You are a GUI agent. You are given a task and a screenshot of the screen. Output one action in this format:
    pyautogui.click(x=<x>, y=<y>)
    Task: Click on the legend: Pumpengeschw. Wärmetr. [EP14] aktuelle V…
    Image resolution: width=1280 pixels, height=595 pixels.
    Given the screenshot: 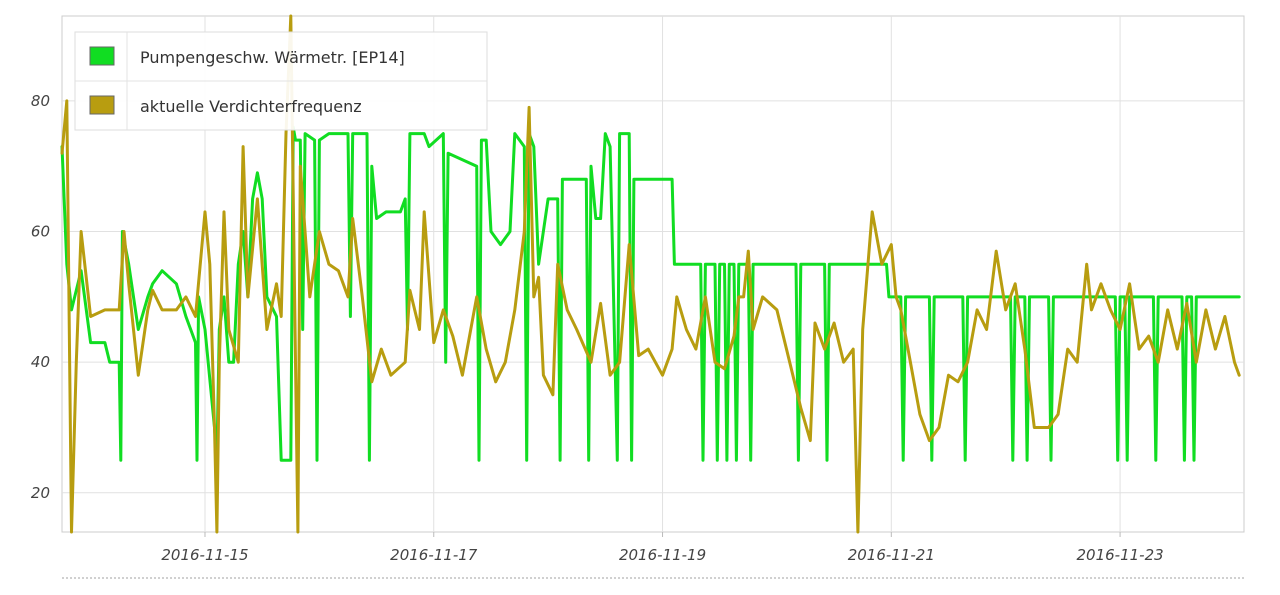 What is the action you would take?
    pyautogui.click(x=281, y=81)
    